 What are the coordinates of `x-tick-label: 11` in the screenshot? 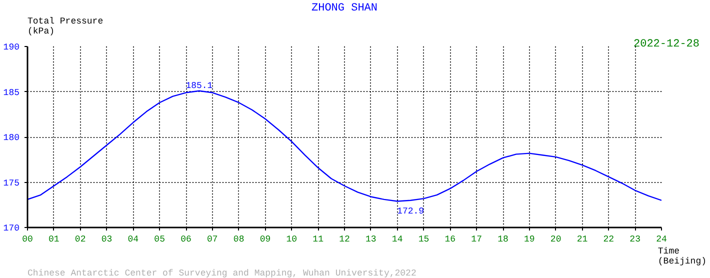 It's located at (318, 239).